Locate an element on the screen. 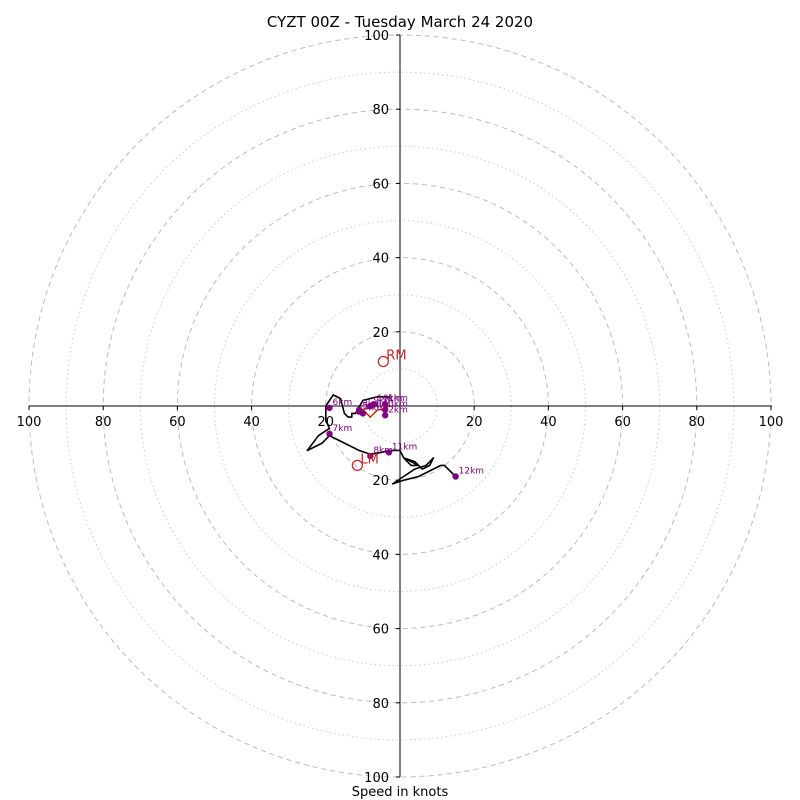  height-point-12km is located at coordinates (455, 476).